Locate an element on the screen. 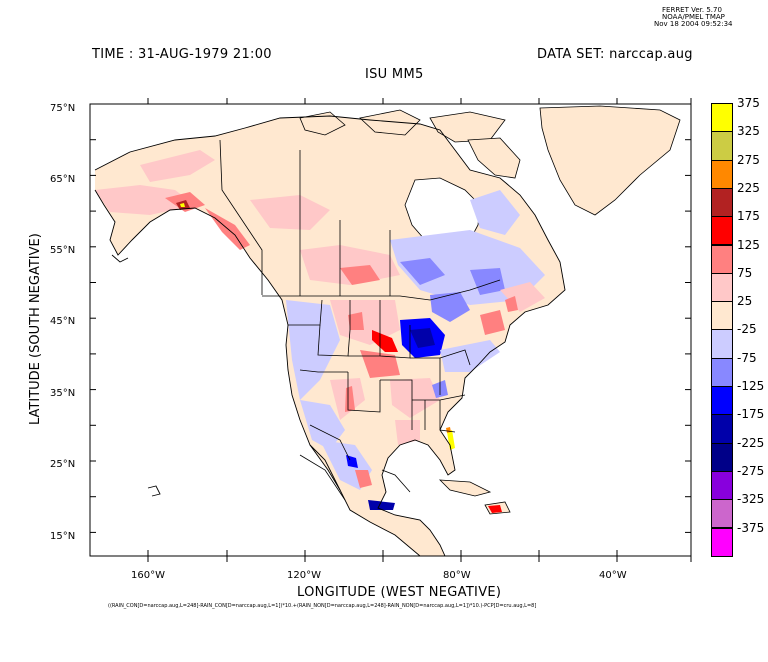 The width and height of the screenshot is (768, 662). colorbar-label: -25 is located at coordinates (747, 329).